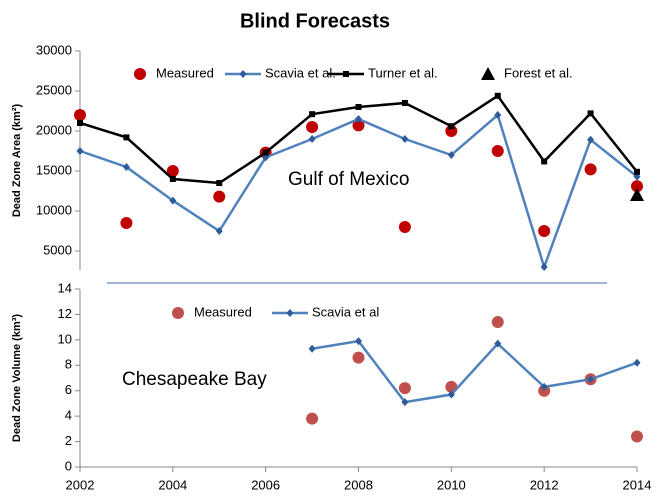 This screenshot has height=496, width=668. Describe the element at coordinates (17, 378) in the screenshot. I see `y-axis-title: Dead Zone Volume (km³)` at that location.